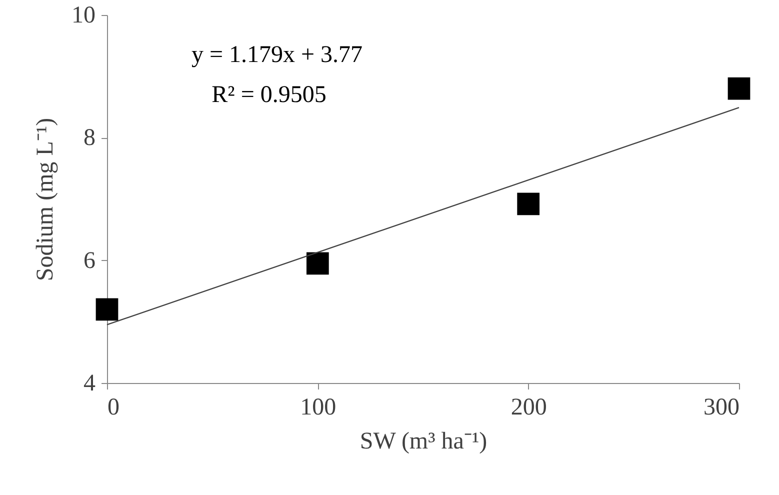 The height and width of the screenshot is (495, 779). Describe the element at coordinates (277, 55) in the screenshot. I see `annotation: y = 1.179x + 3.77` at that location.